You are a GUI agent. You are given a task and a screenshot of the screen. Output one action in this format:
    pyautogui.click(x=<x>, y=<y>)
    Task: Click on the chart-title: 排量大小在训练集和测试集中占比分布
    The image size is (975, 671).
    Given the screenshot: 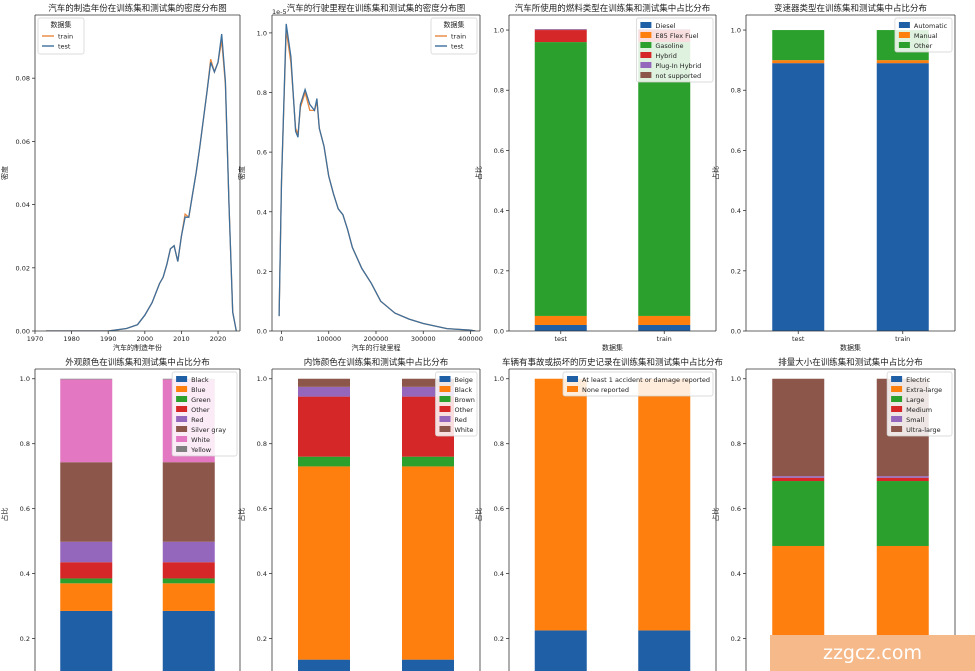 What is the action you would take?
    pyautogui.click(x=850, y=362)
    